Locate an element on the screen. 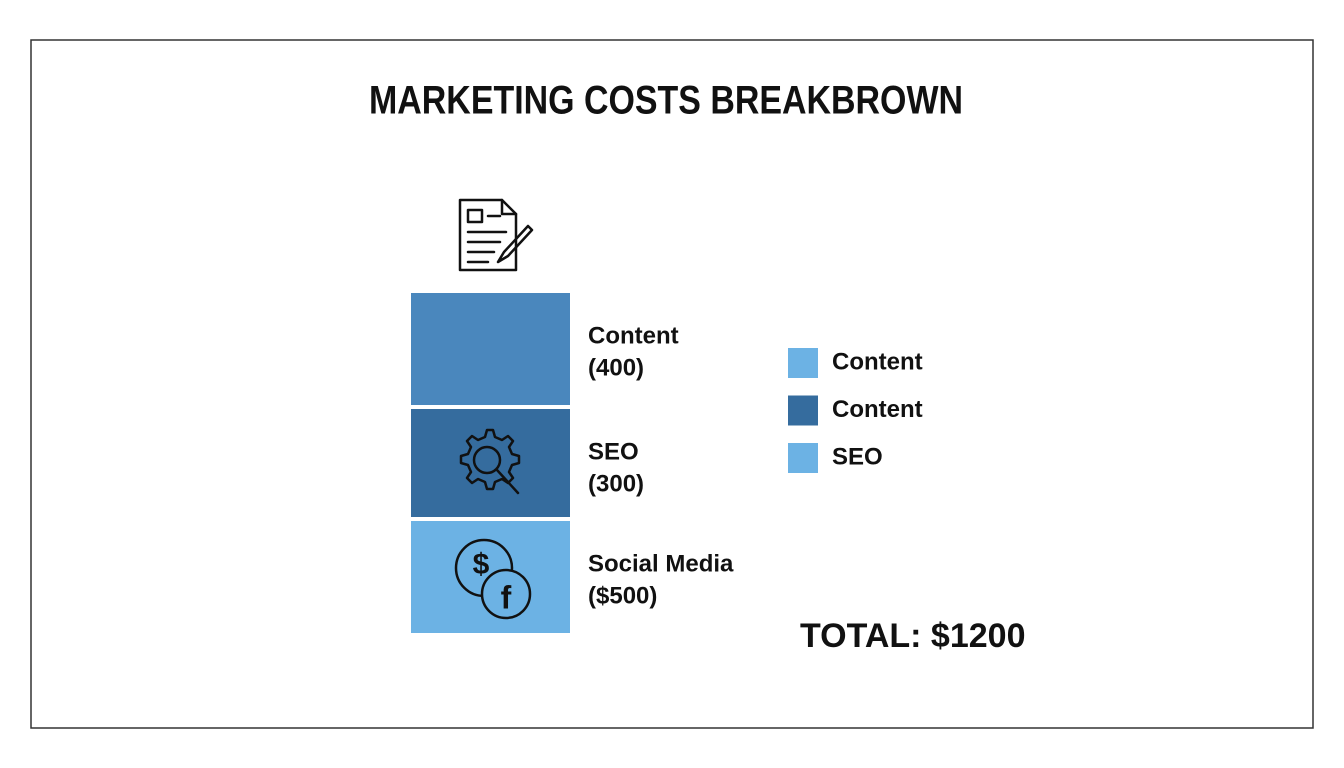  block-amount: ($500) is located at coordinates (622, 595).